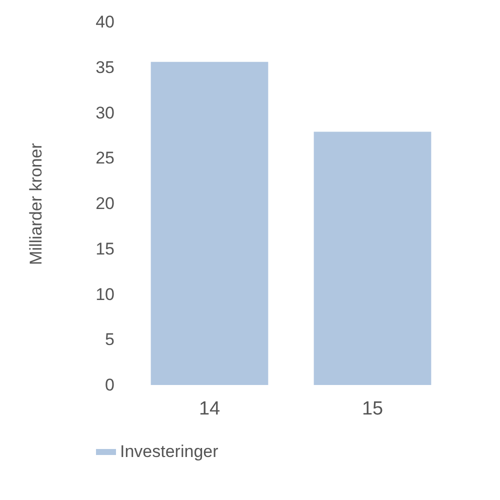  What do you see at coordinates (105, 22) in the screenshot?
I see `y-tick-label: 40` at bounding box center [105, 22].